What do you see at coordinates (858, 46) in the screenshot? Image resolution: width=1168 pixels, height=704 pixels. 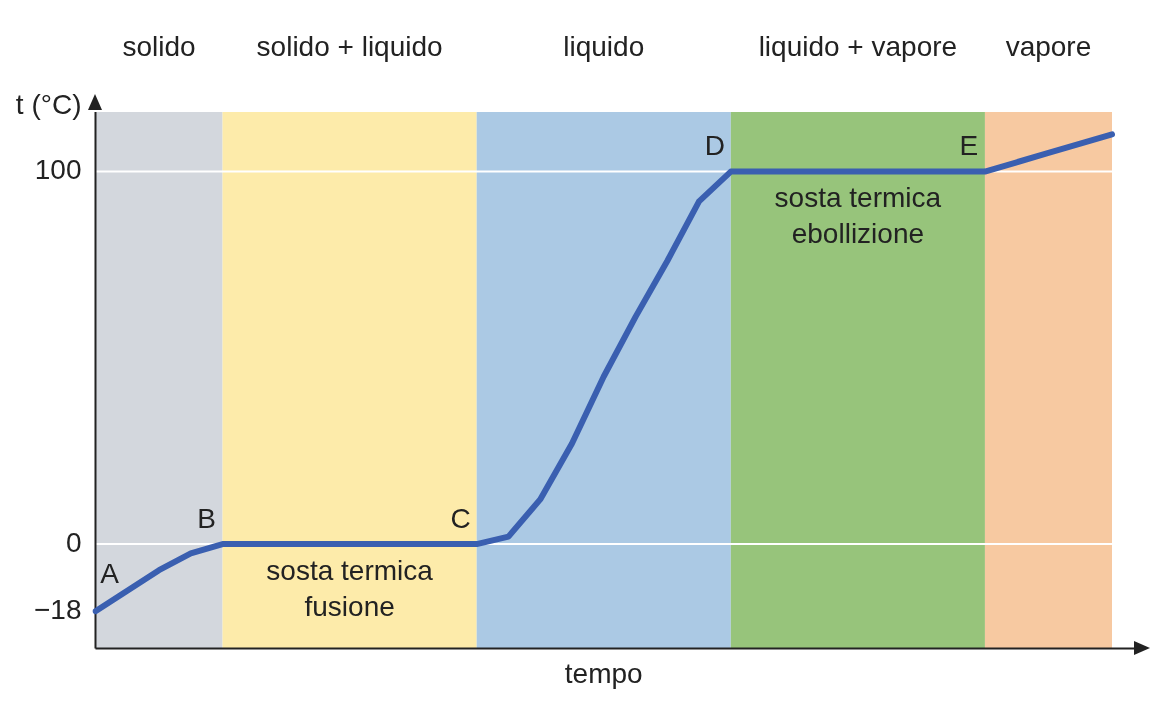 I see `text: liquido + vapore` at bounding box center [858, 46].